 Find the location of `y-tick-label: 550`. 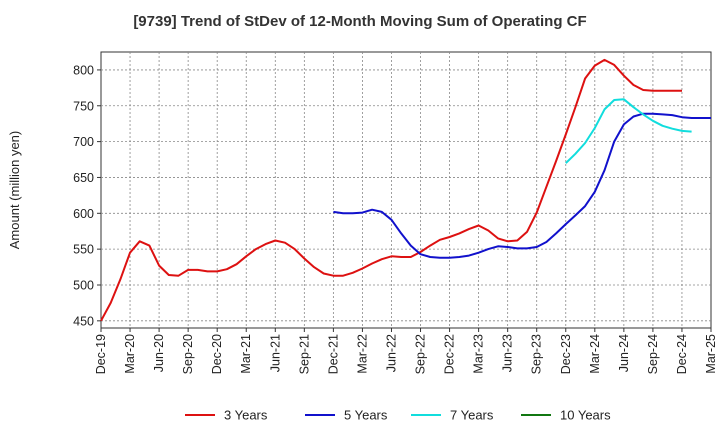

y-tick-label: 550 is located at coordinates (83, 250).